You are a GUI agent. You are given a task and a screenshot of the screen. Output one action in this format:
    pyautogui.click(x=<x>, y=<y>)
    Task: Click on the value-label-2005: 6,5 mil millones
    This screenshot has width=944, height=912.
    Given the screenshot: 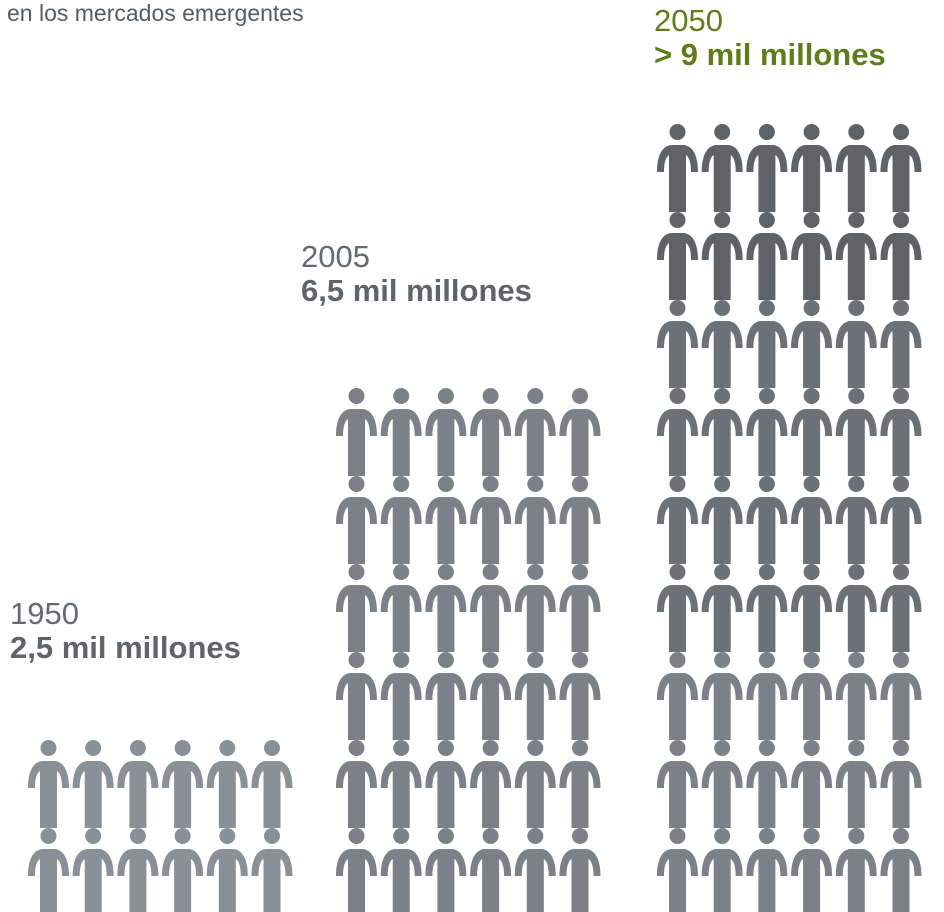 What is the action you would take?
    pyautogui.click(x=416, y=290)
    